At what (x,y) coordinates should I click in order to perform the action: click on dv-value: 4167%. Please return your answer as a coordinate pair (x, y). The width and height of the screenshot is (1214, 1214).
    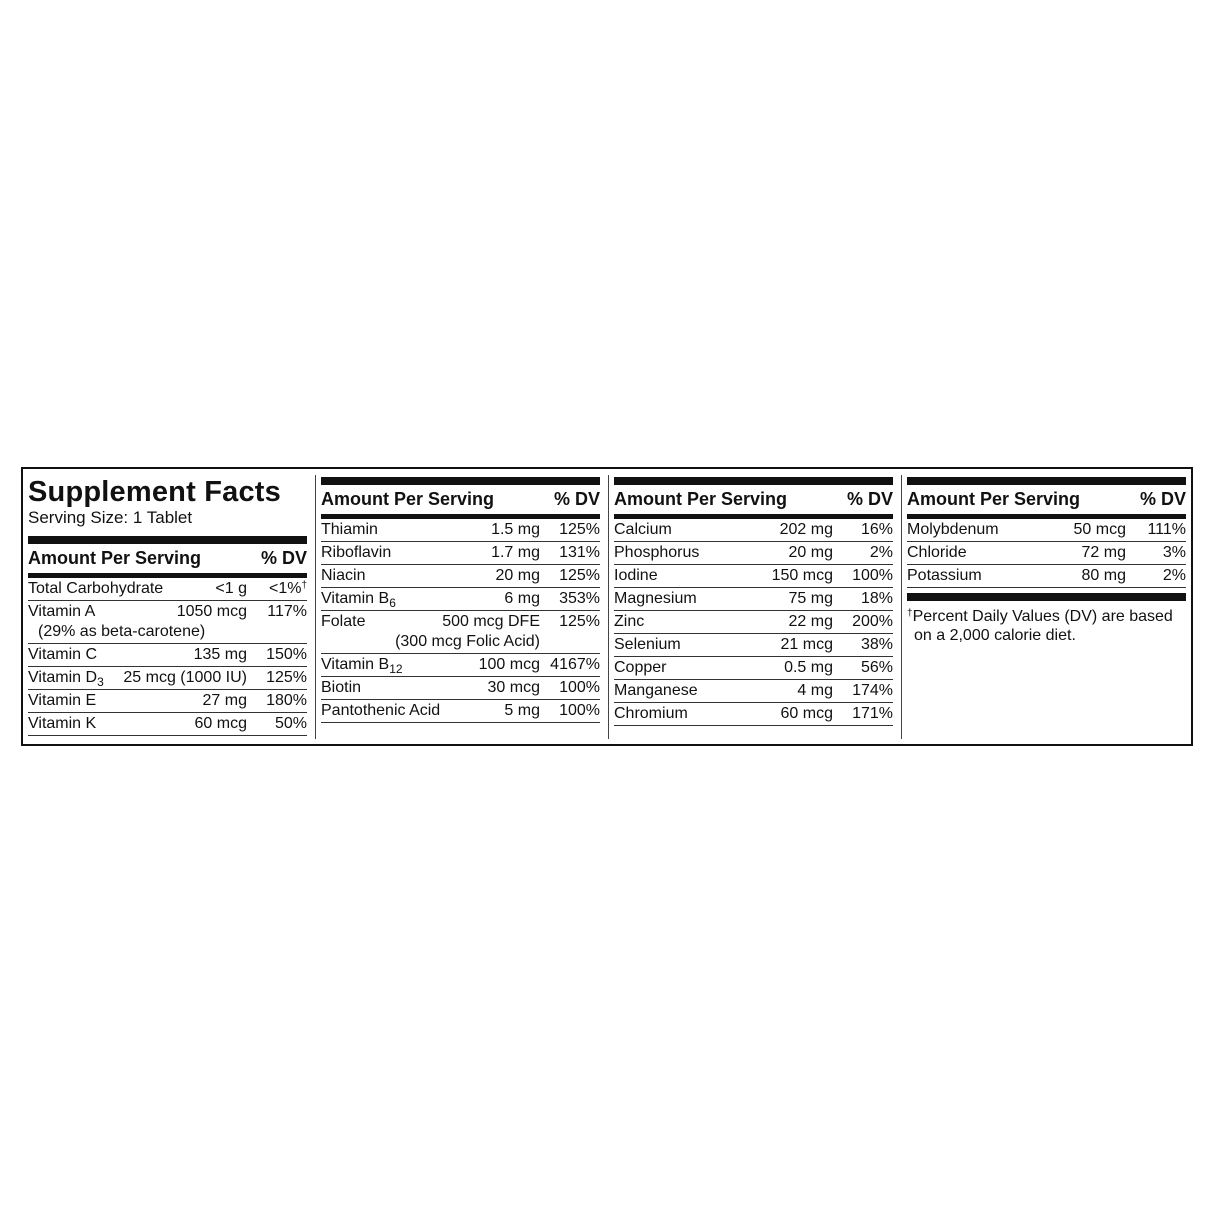
    Looking at the image, I should click on (575, 664).